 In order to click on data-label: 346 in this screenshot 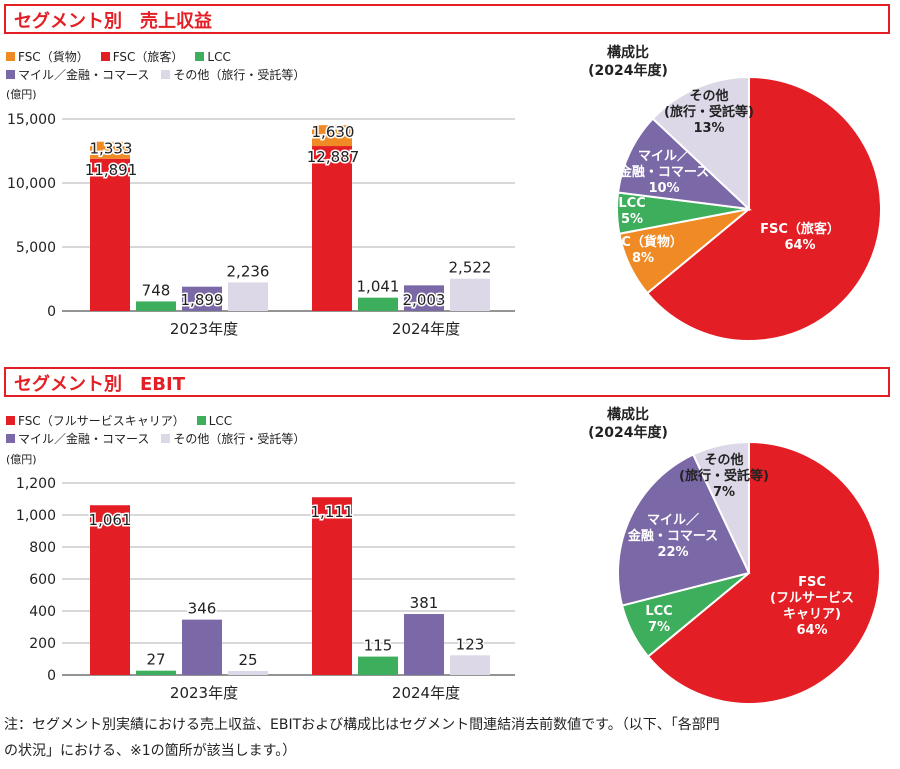, I will do `click(202, 609)`.